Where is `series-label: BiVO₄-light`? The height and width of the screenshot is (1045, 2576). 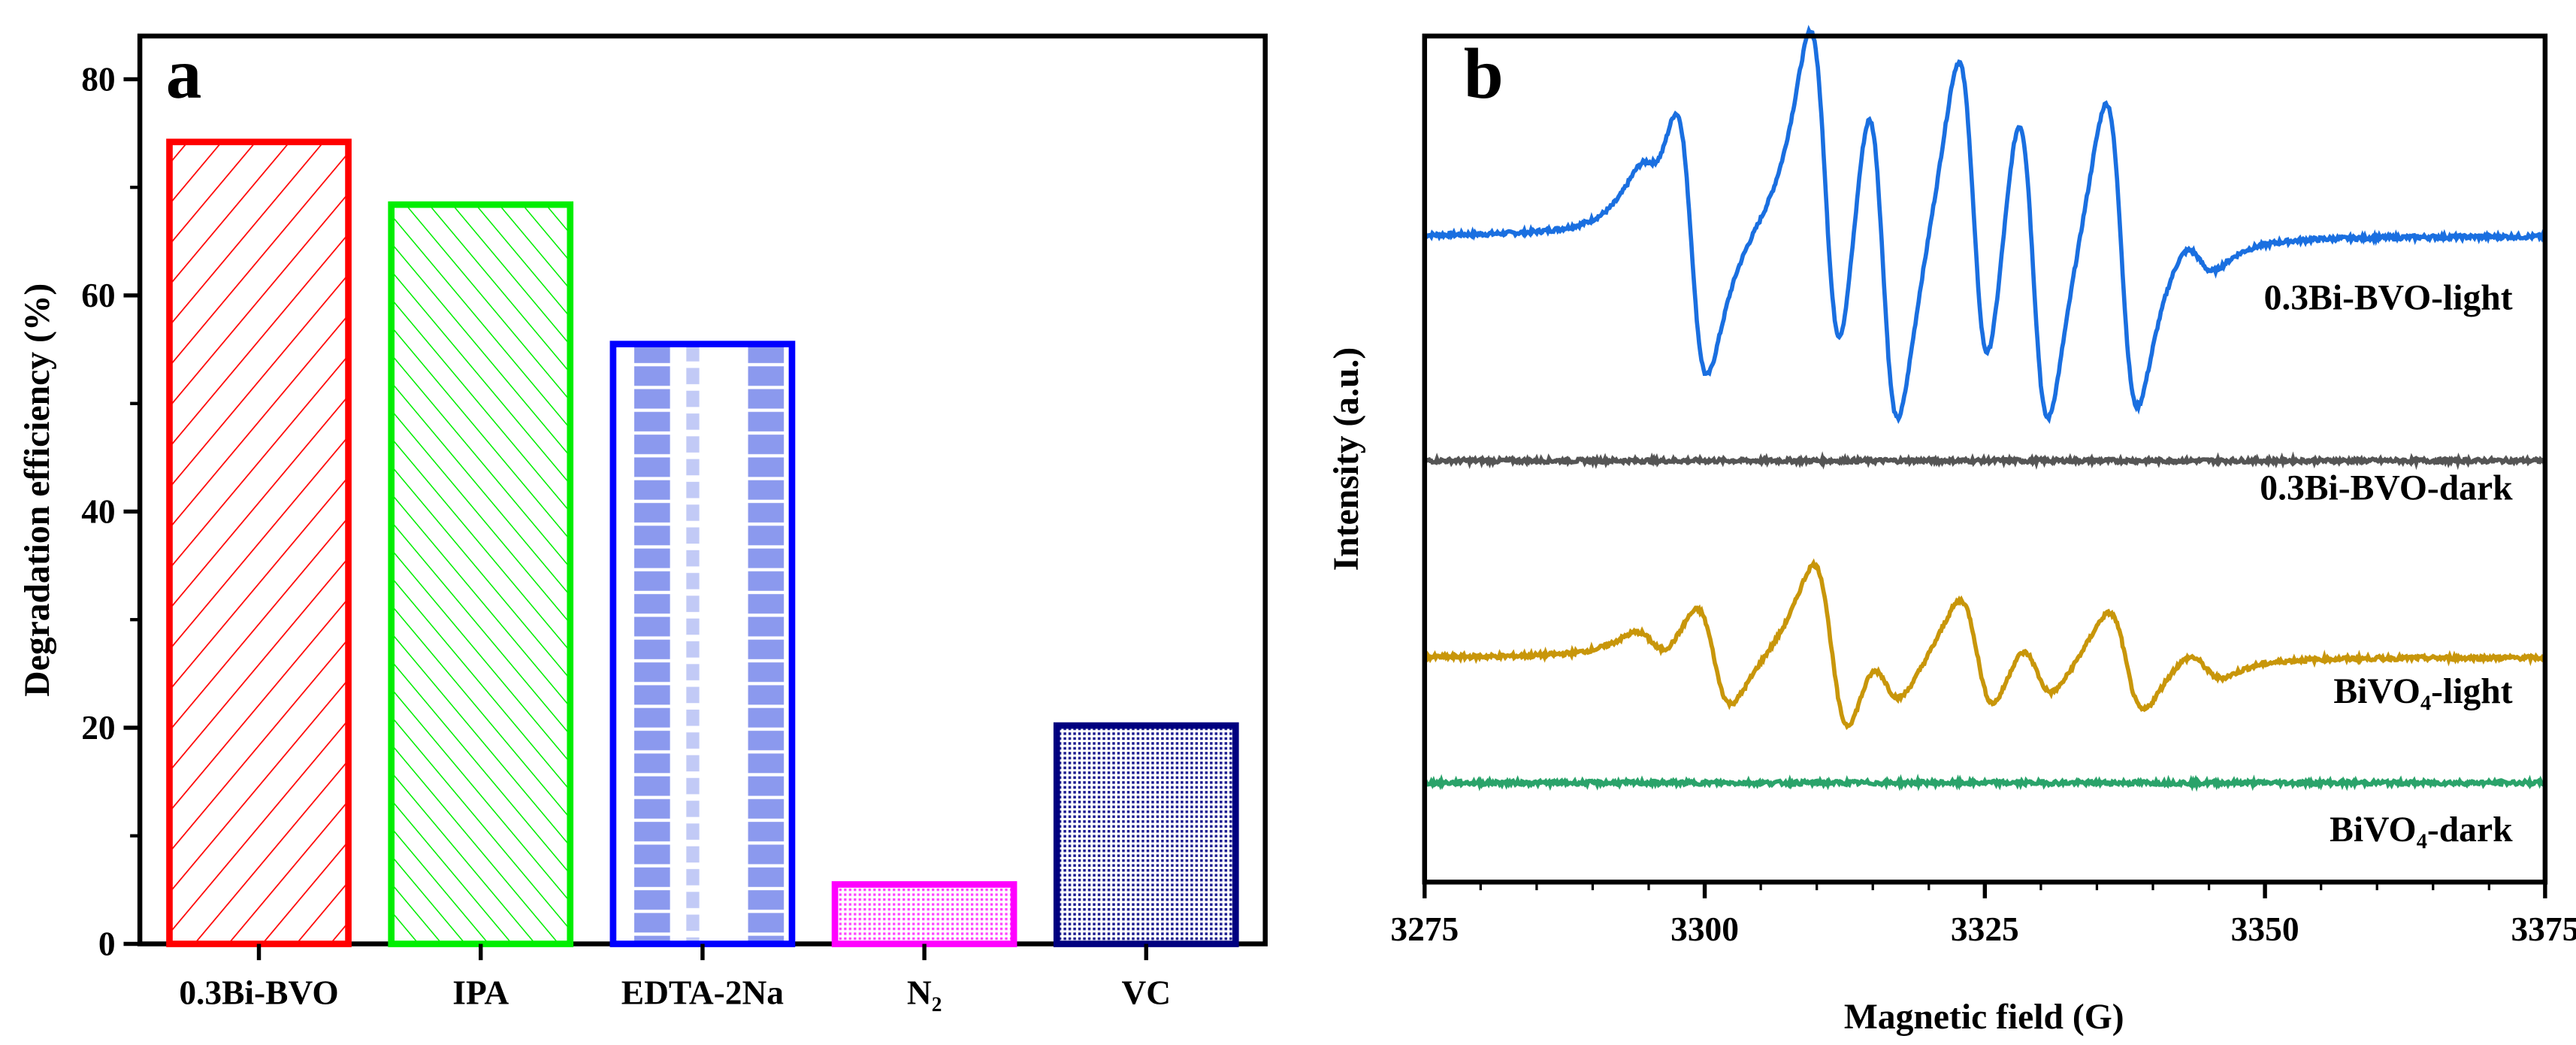 series-label: BiVO₄-light is located at coordinates (2422, 691).